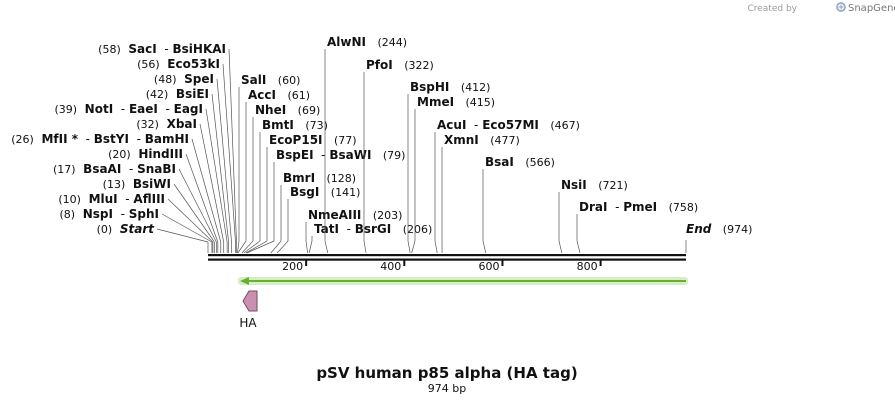 The height and width of the screenshot is (404, 895). What do you see at coordinates (505, 140) in the screenshot?
I see `site-position: (477)` at bounding box center [505, 140].